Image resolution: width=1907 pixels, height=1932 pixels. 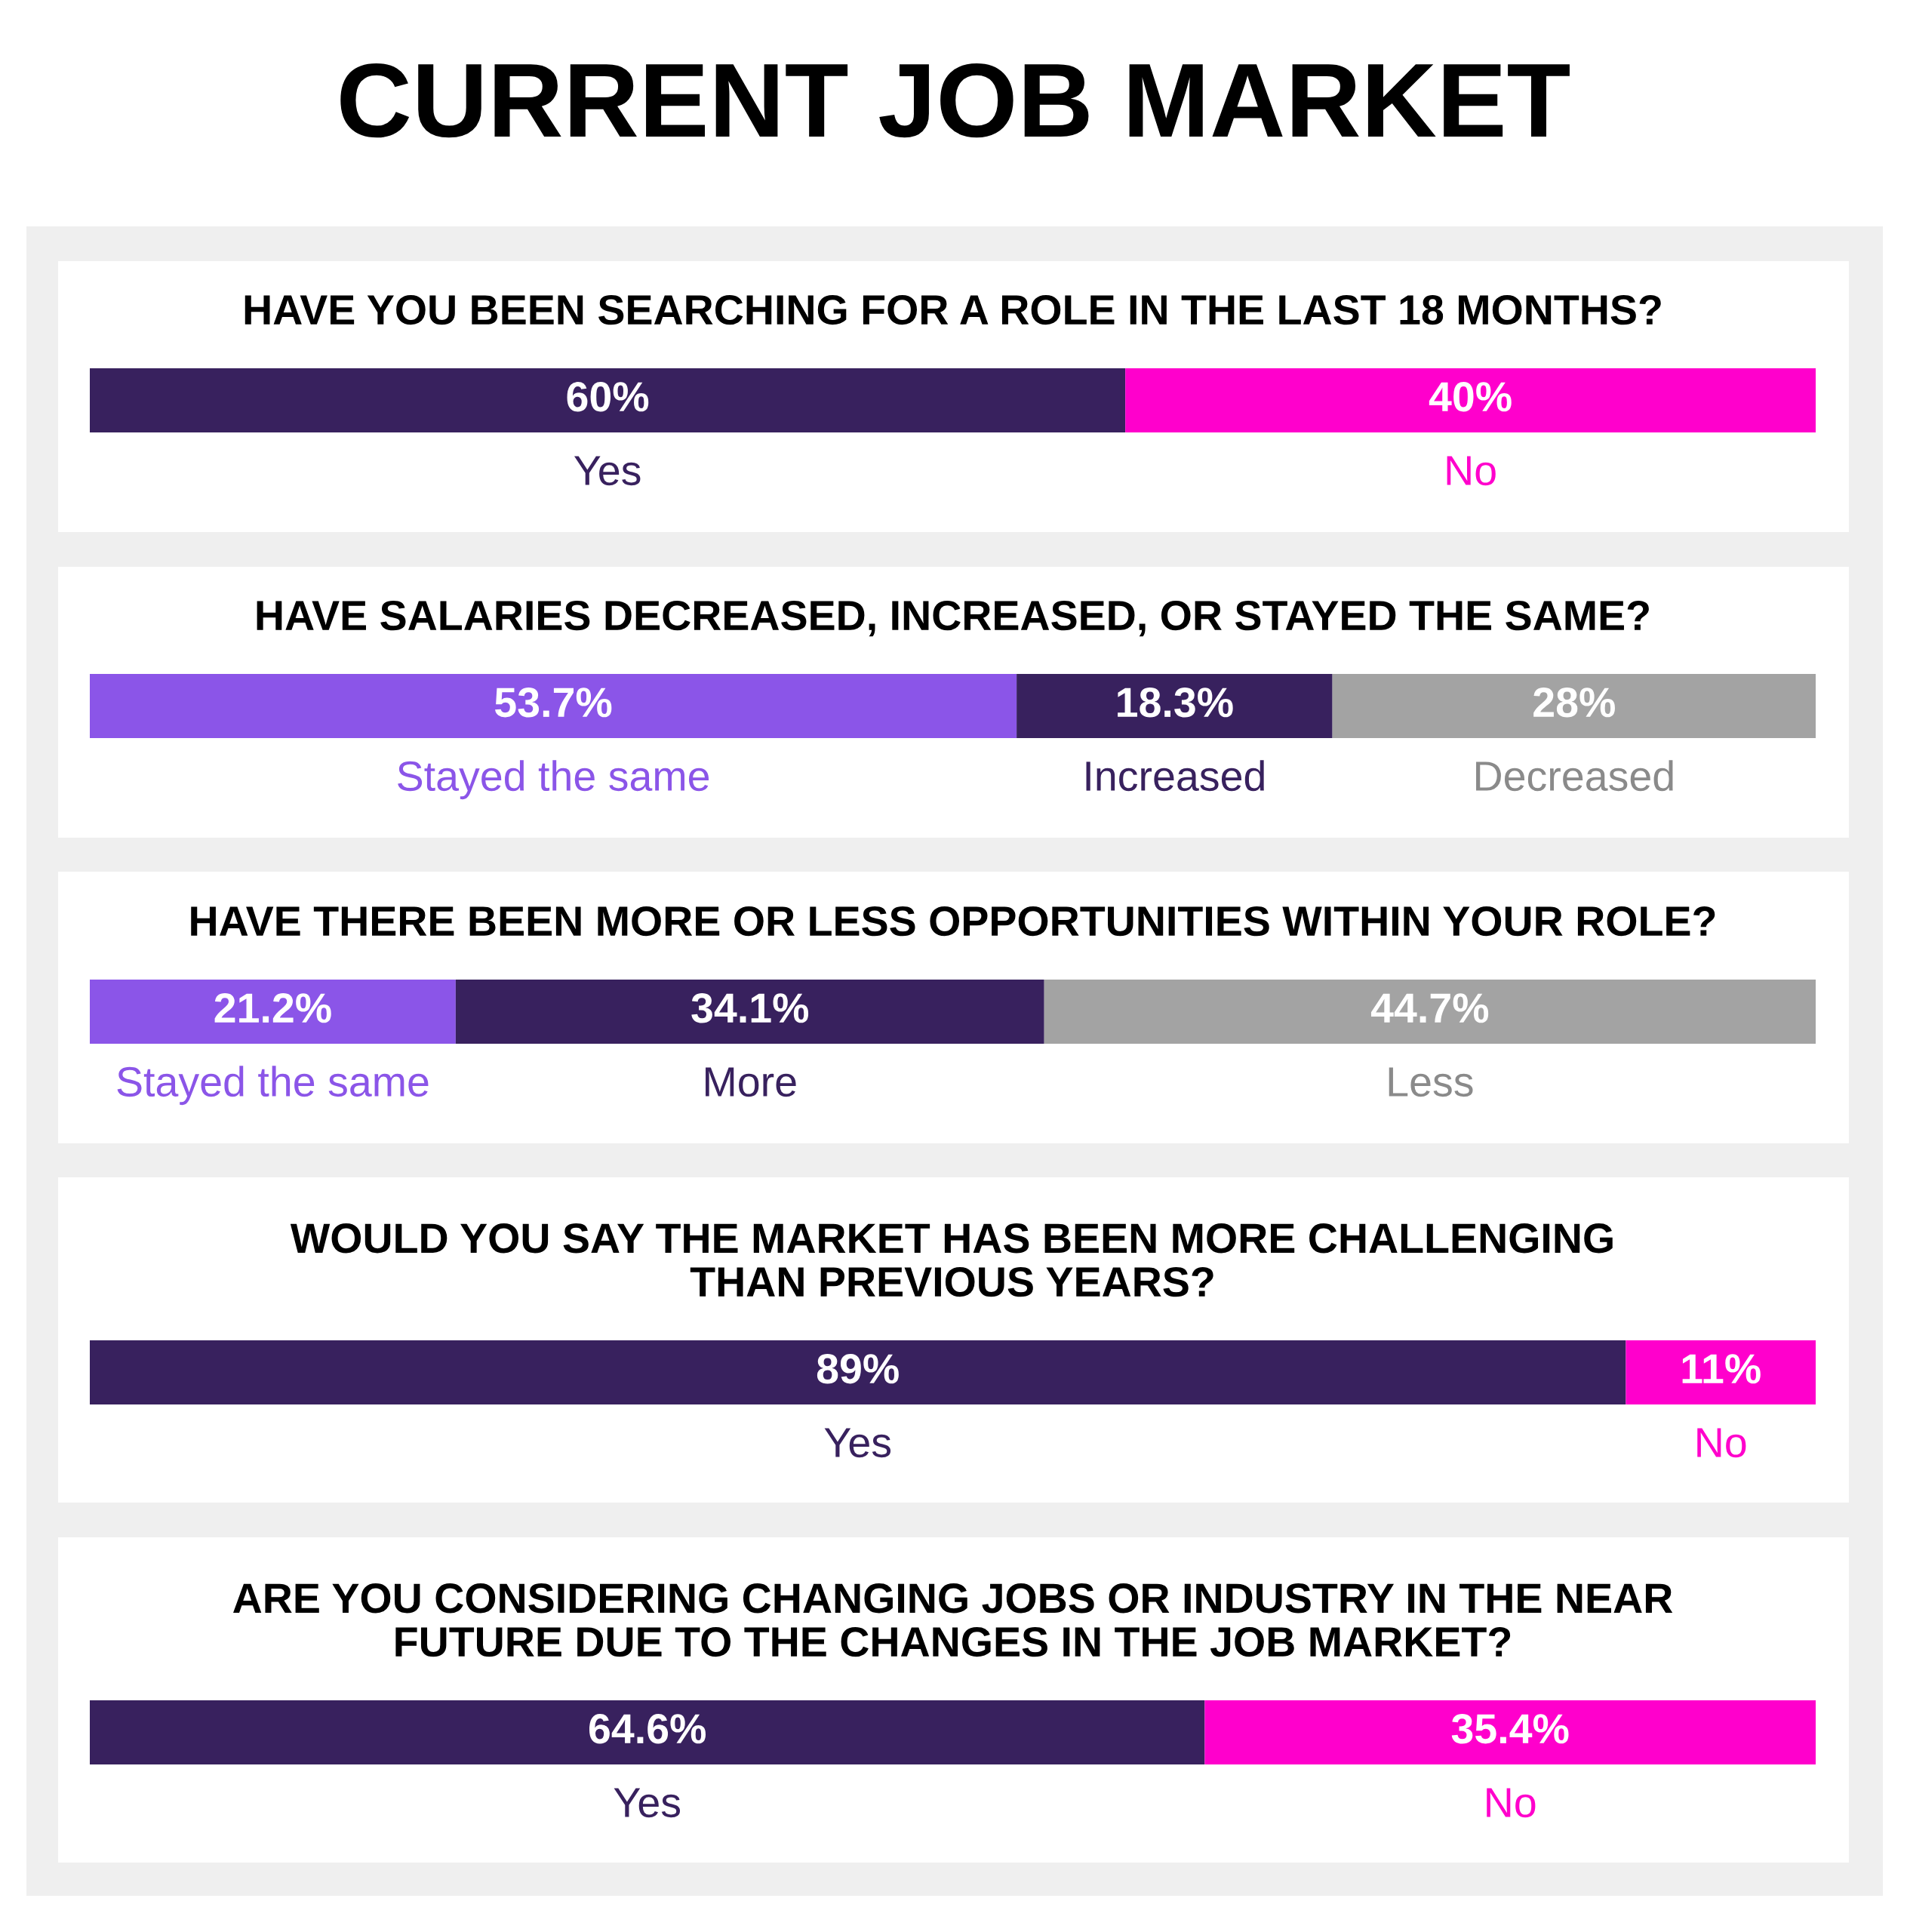 What do you see at coordinates (955, 100) in the screenshot?
I see `chart-title: CURRENT JOB MARKET` at bounding box center [955, 100].